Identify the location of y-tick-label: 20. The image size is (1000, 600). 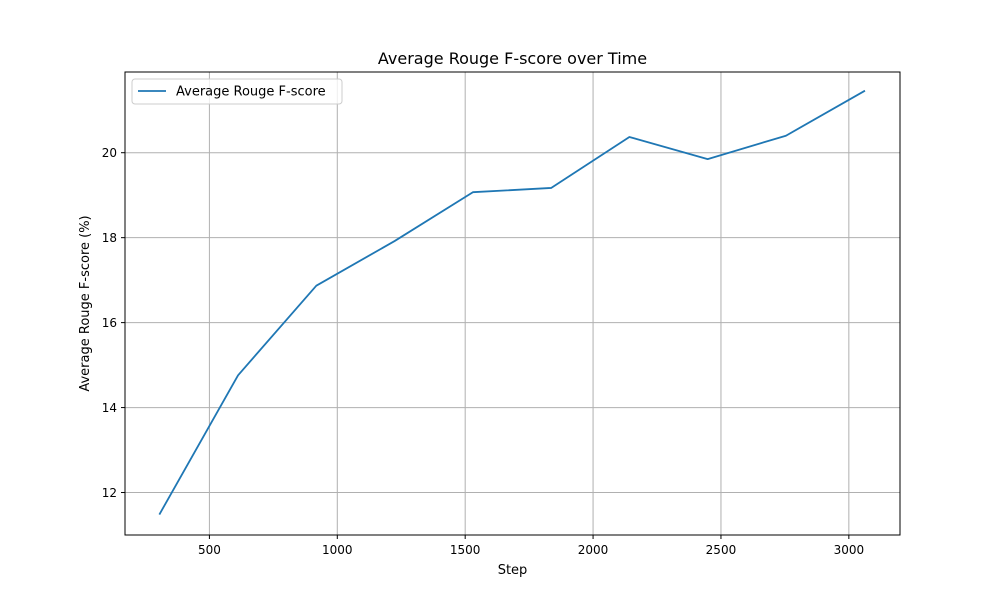
(109, 153).